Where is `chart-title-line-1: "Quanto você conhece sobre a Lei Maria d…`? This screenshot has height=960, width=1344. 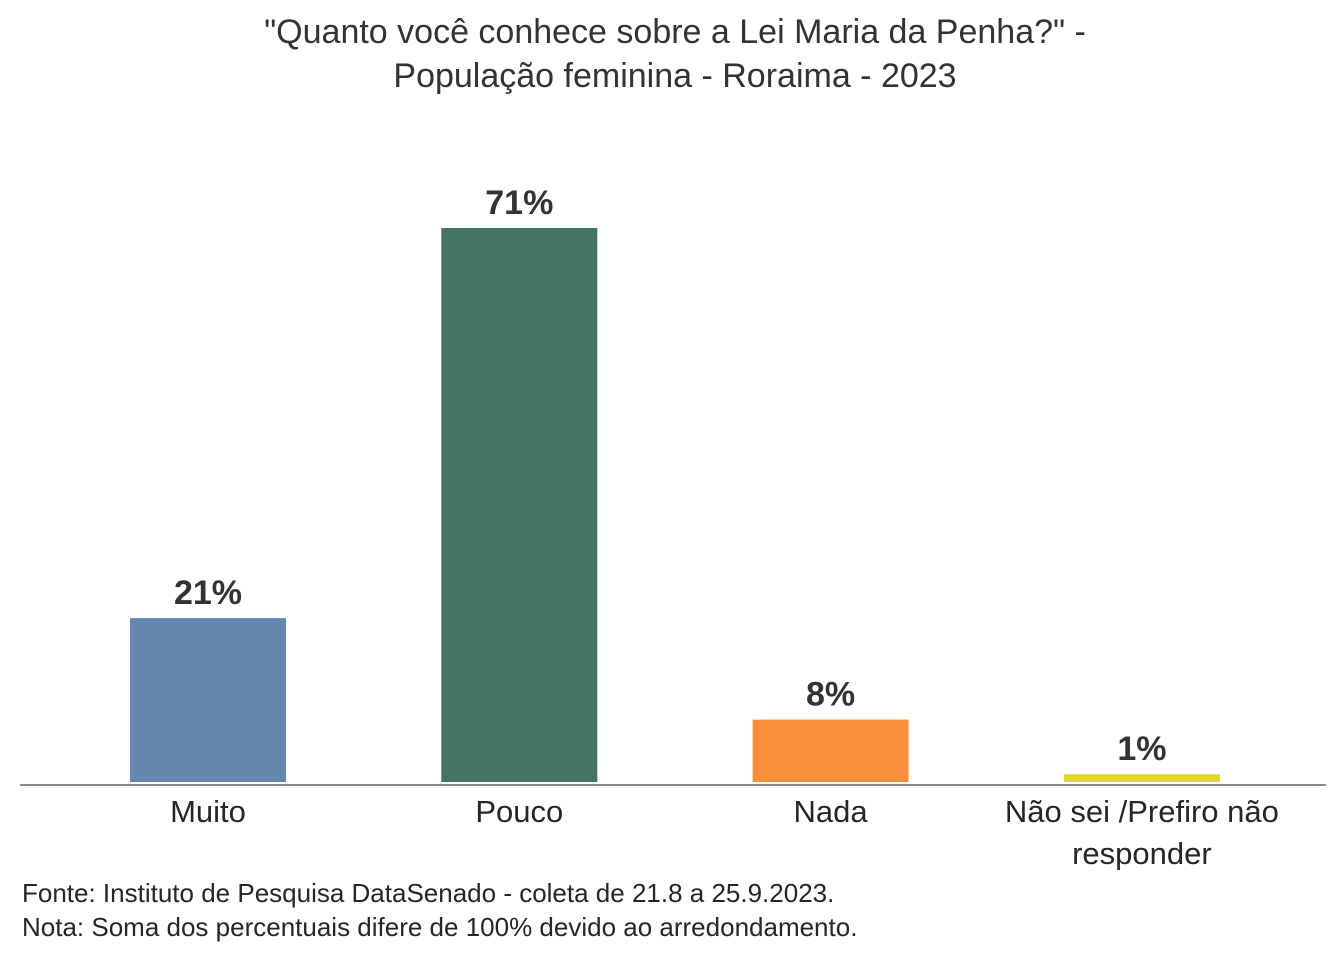
chart-title-line-1: "Quanto você conhece sobre a Lei Maria d… is located at coordinates (675, 32).